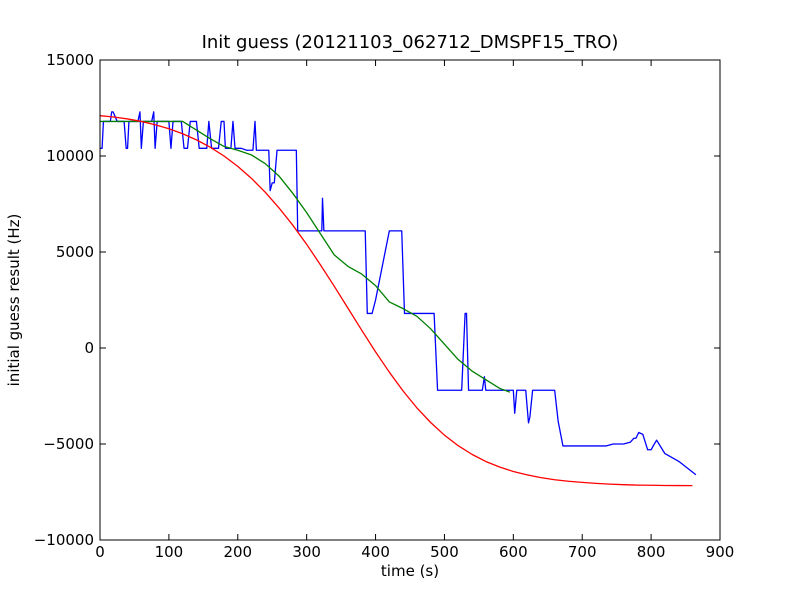  I want to click on y-tick-label-2: 0, so click(89, 348).